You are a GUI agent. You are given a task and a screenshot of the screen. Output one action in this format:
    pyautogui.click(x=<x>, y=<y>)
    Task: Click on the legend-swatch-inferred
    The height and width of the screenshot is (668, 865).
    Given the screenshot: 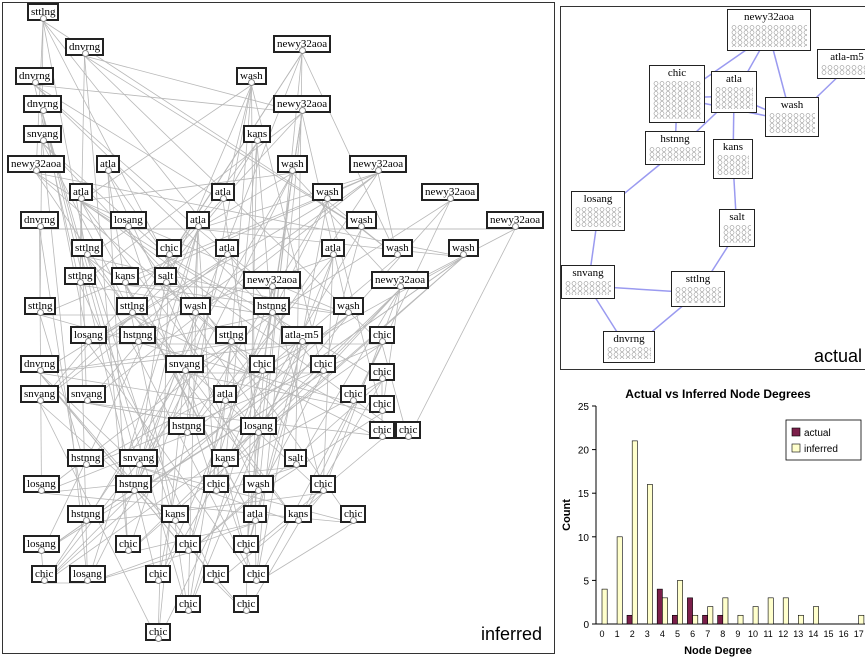 What is the action you would take?
    pyautogui.click(x=796, y=448)
    